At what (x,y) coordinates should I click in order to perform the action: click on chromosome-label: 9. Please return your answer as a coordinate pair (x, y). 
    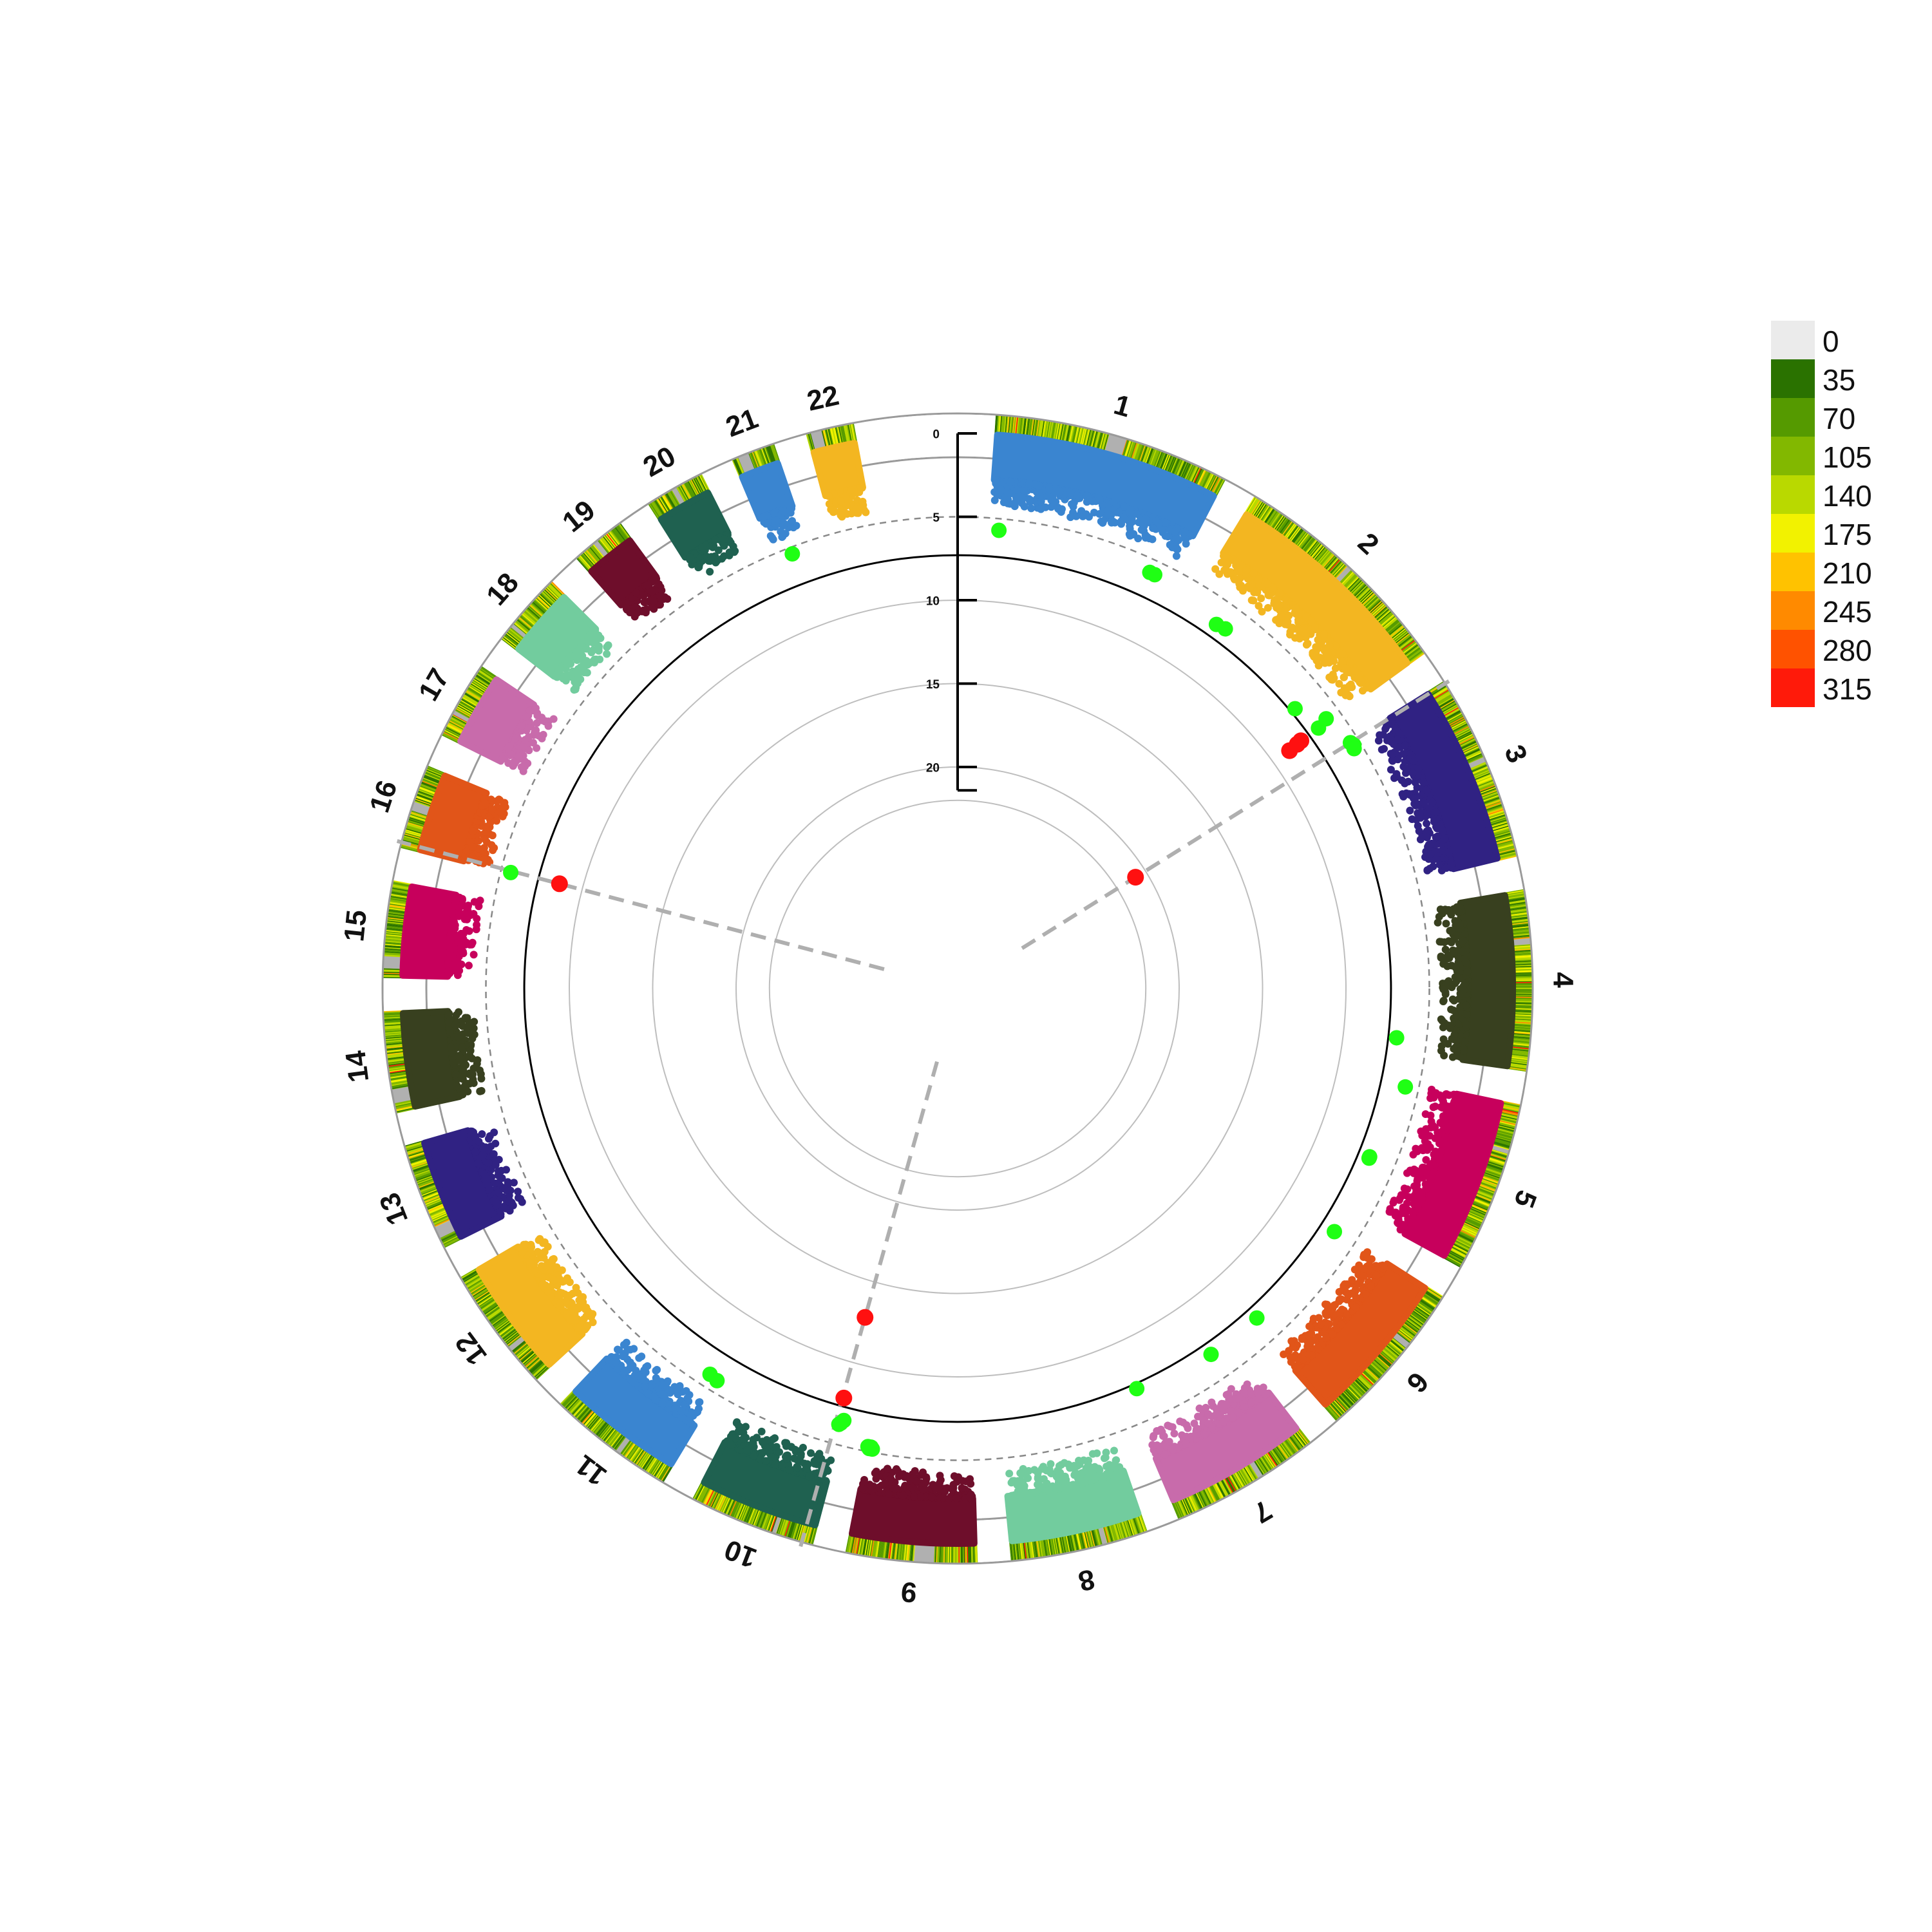
    Looking at the image, I should click on (909, 1593).